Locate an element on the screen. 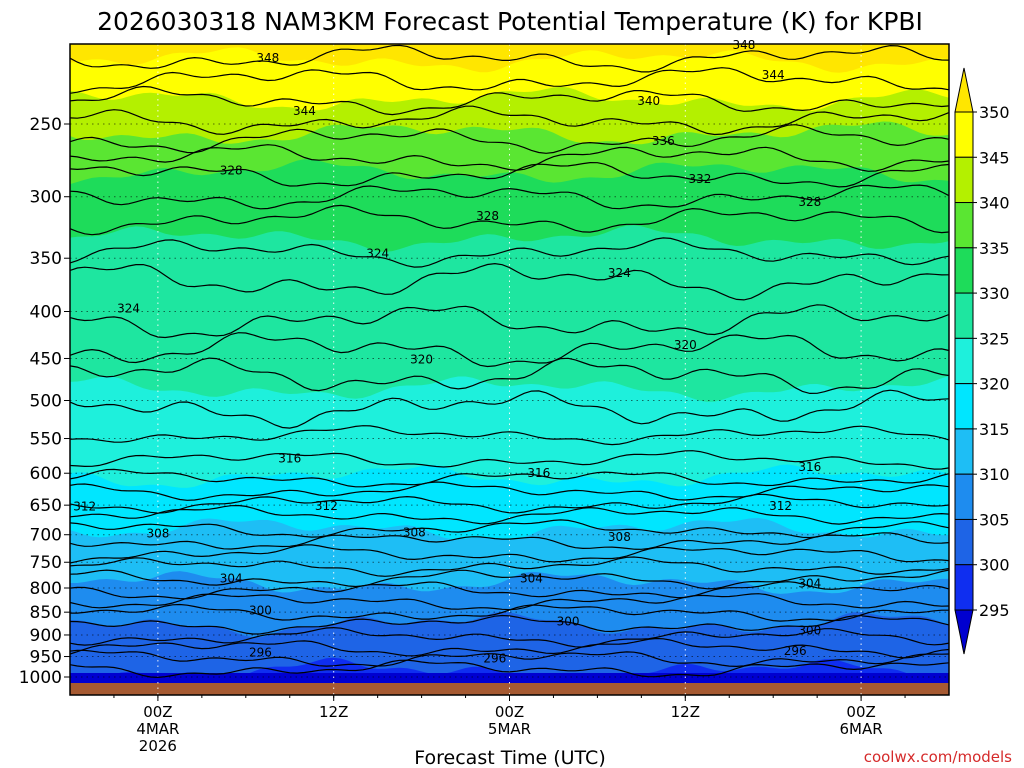  contour-label-text: 348 is located at coordinates (743, 45).